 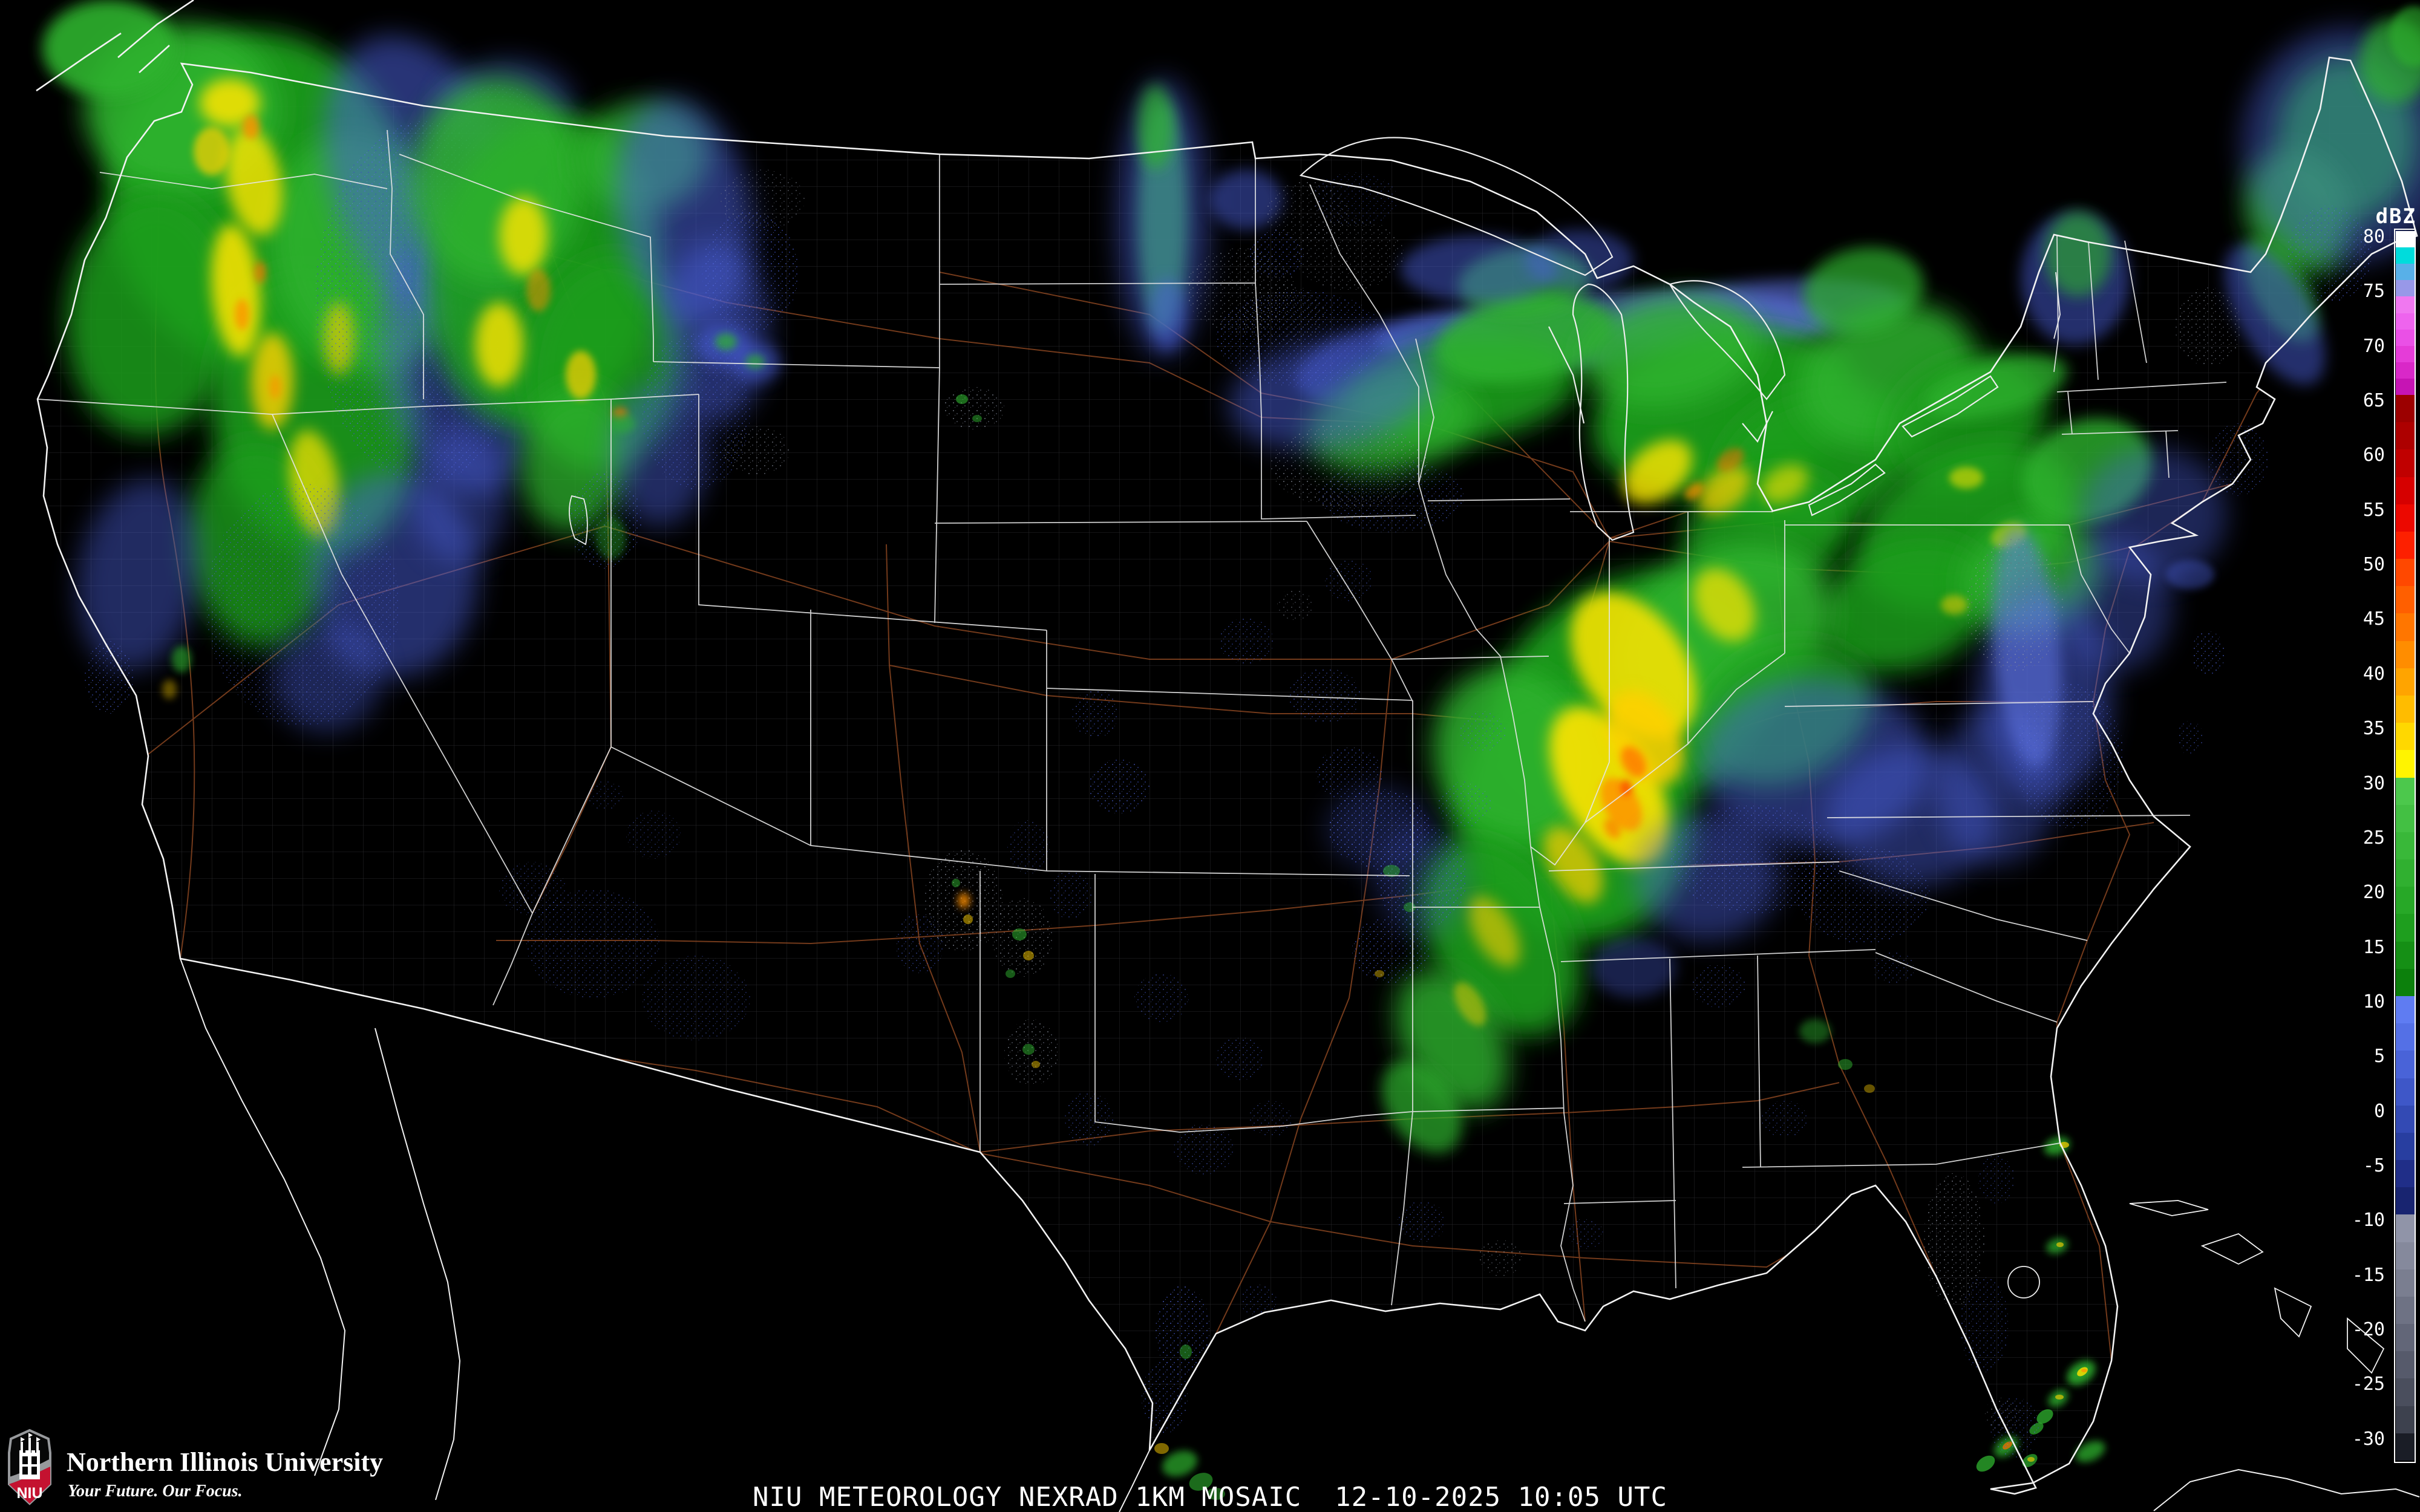 I want to click on green-bay, so click(x=1566, y=375).